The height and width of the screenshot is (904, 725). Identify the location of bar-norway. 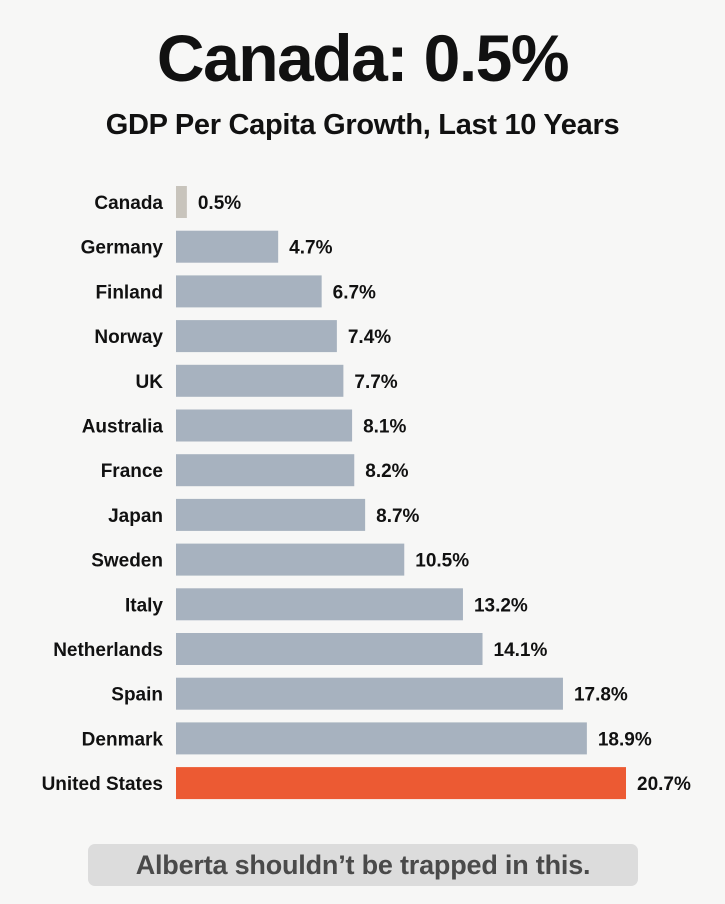
(256, 336).